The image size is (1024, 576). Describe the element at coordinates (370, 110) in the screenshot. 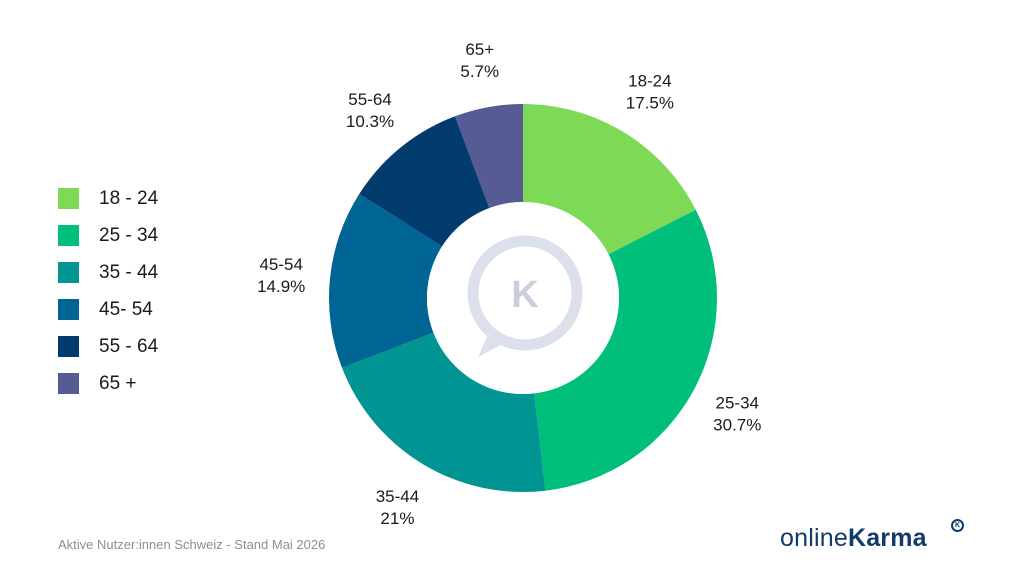

I see `slice-label: 55-64 10.3%` at that location.